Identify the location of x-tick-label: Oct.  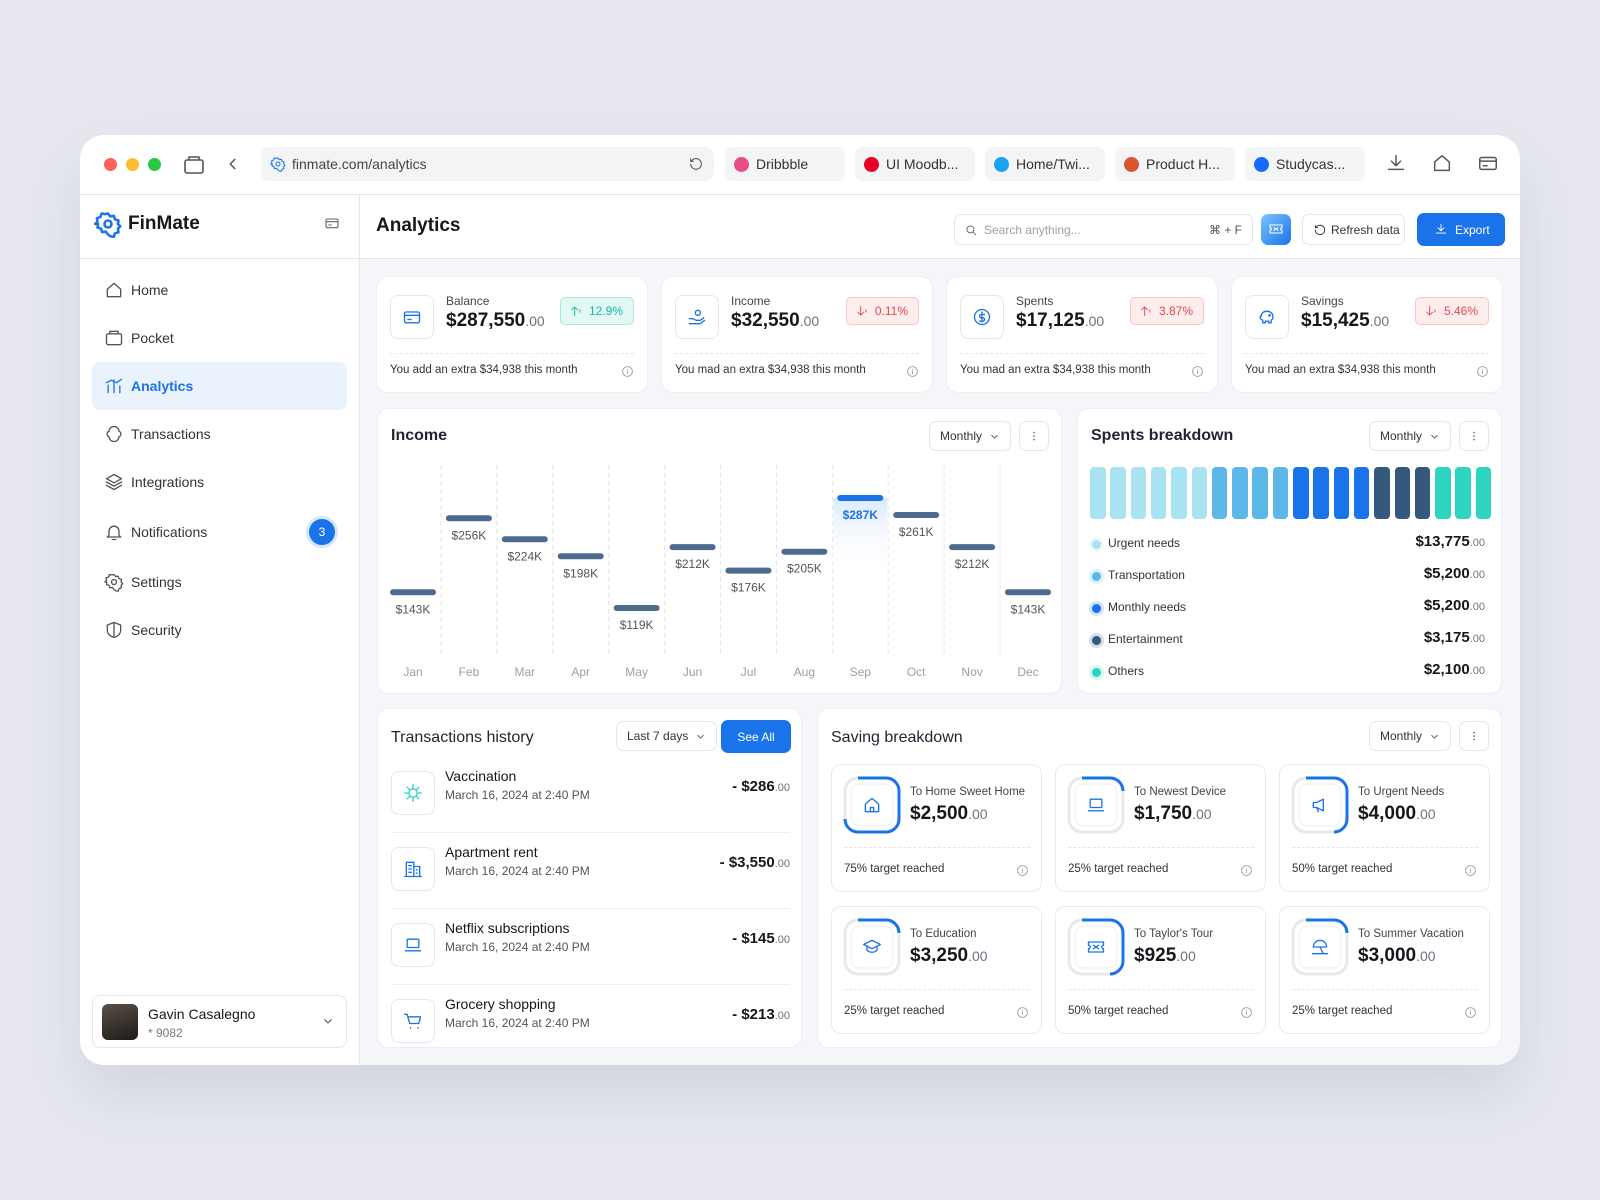
(916, 672).